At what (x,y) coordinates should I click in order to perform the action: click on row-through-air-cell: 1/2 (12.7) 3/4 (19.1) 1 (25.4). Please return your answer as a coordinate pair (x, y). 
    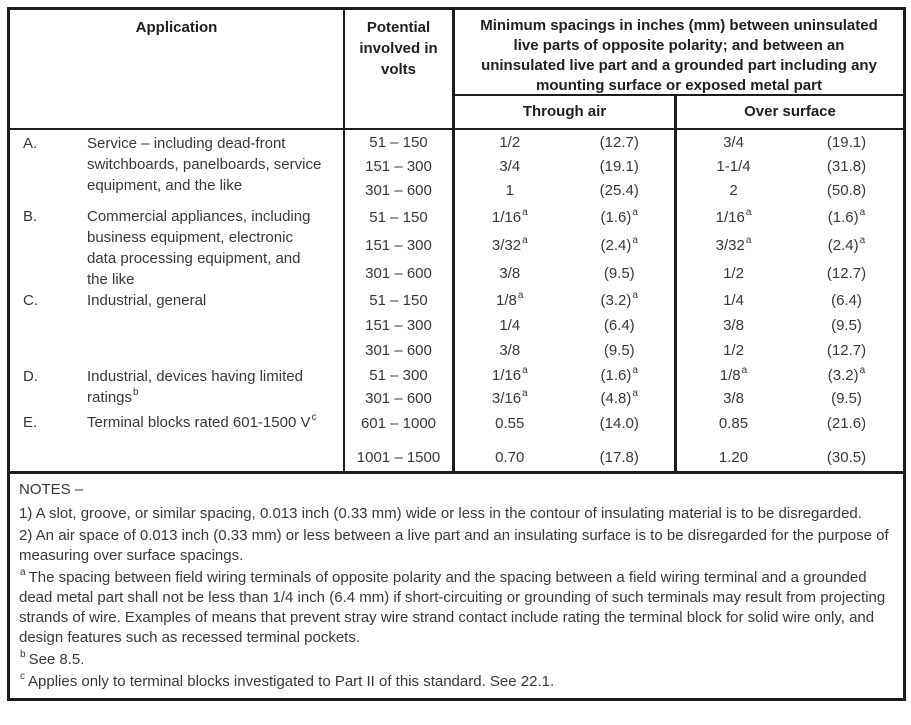
    Looking at the image, I should click on (566, 166).